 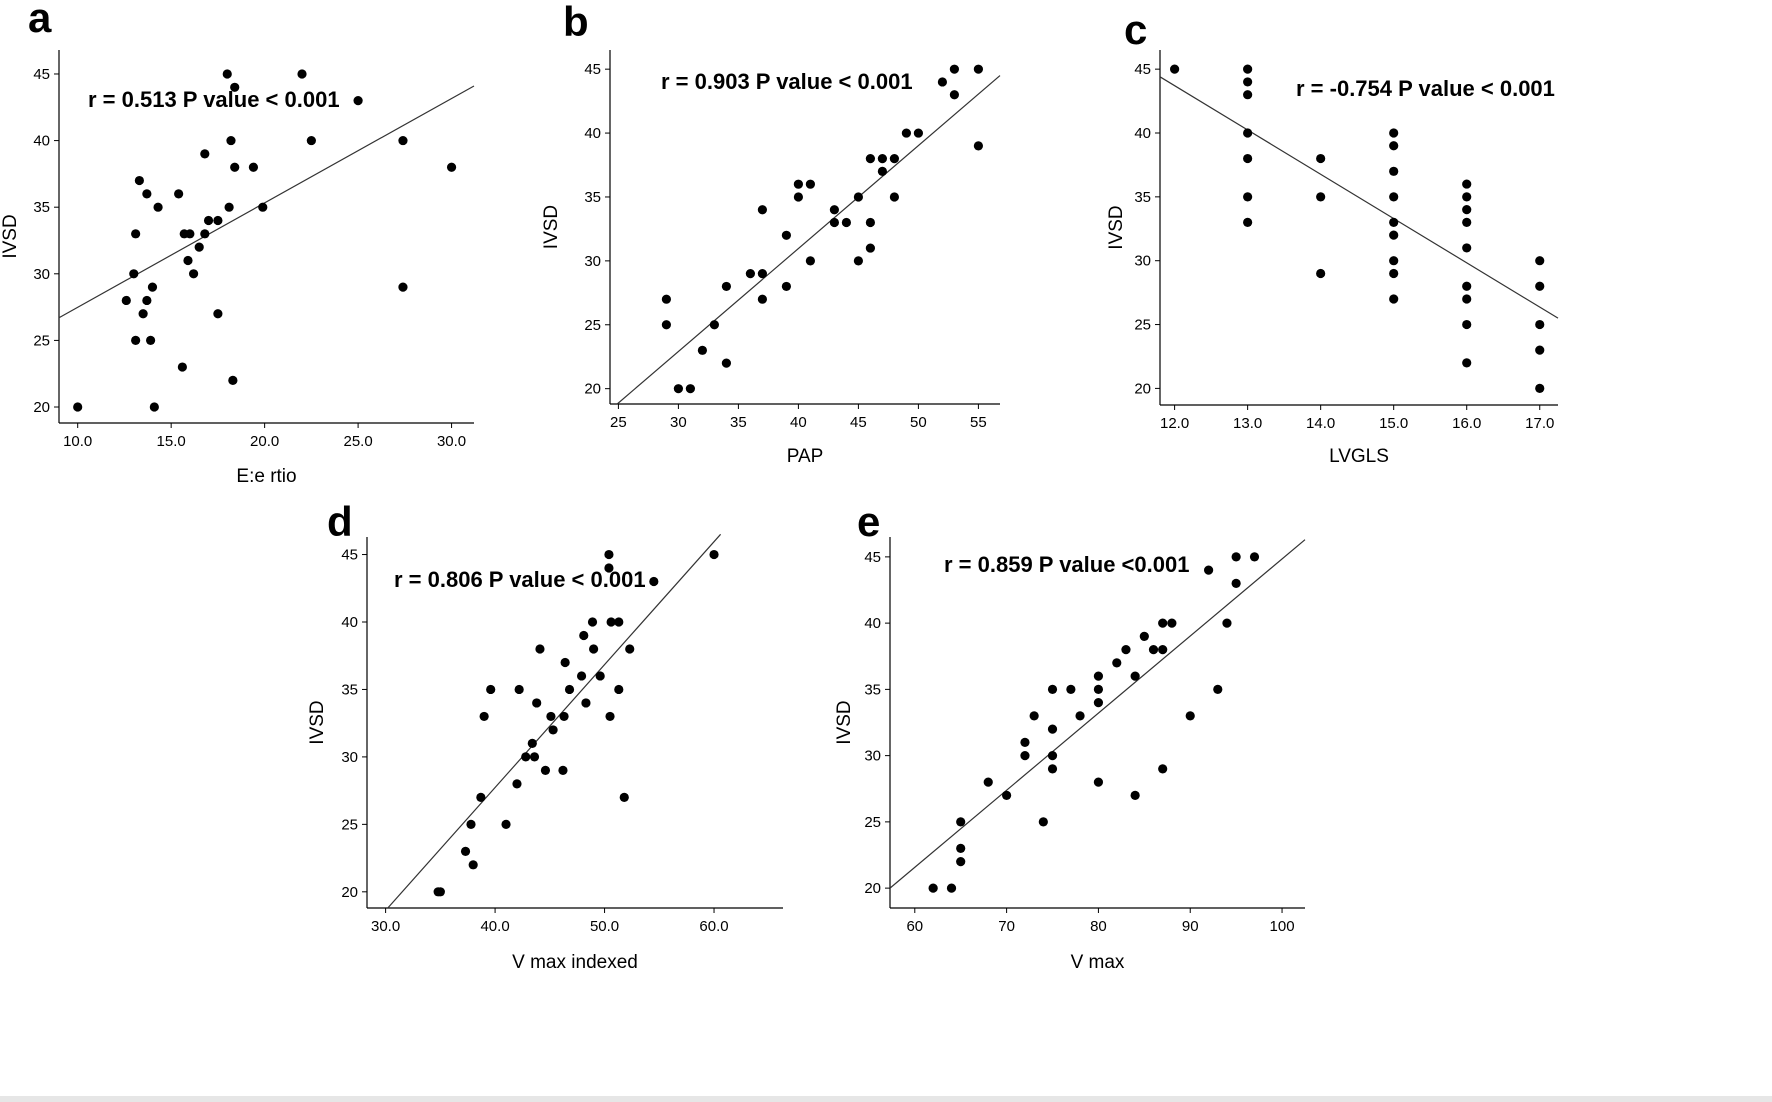 What do you see at coordinates (266, 202) in the screenshot?
I see `regression-line` at bounding box center [266, 202].